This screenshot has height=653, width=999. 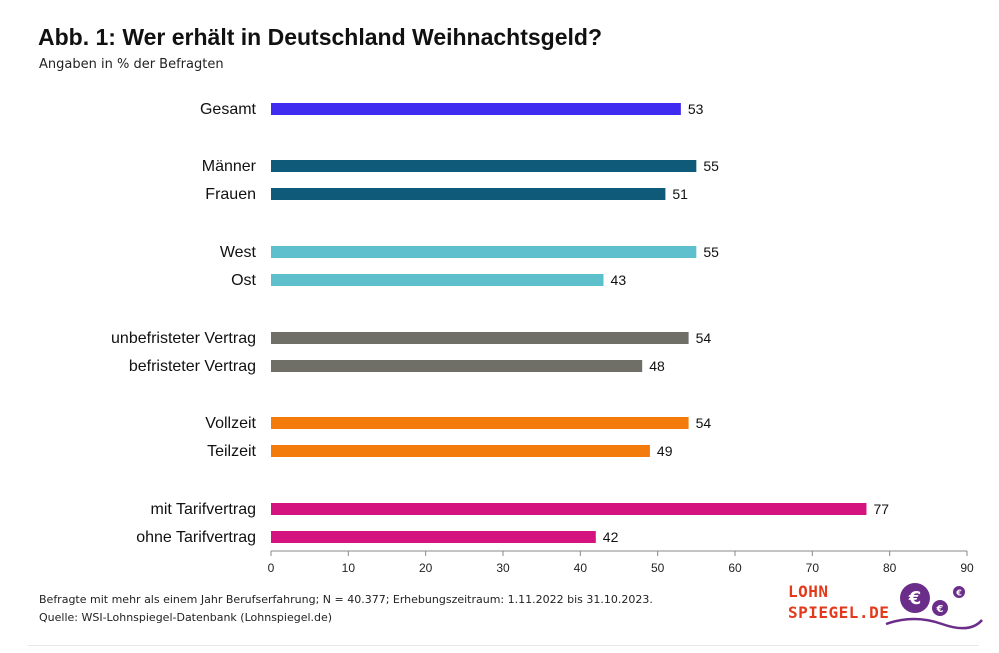 I want to click on data-label: 48, so click(x=657, y=366).